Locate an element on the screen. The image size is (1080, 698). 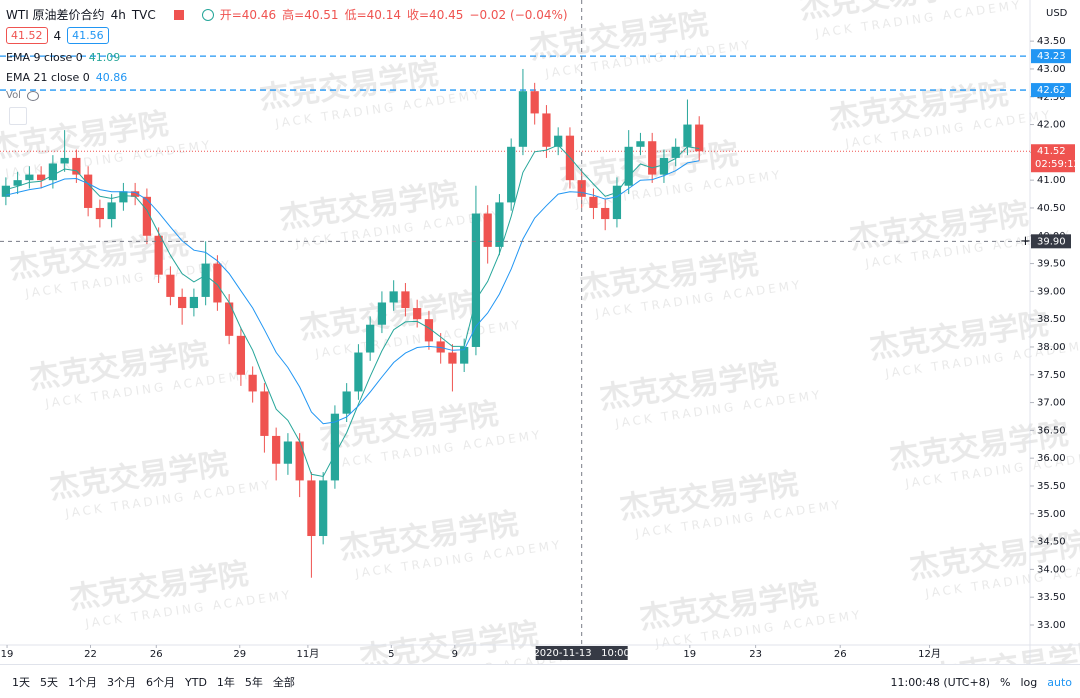
y-tick-label: 37.00 is located at coordinates (1051, 403).